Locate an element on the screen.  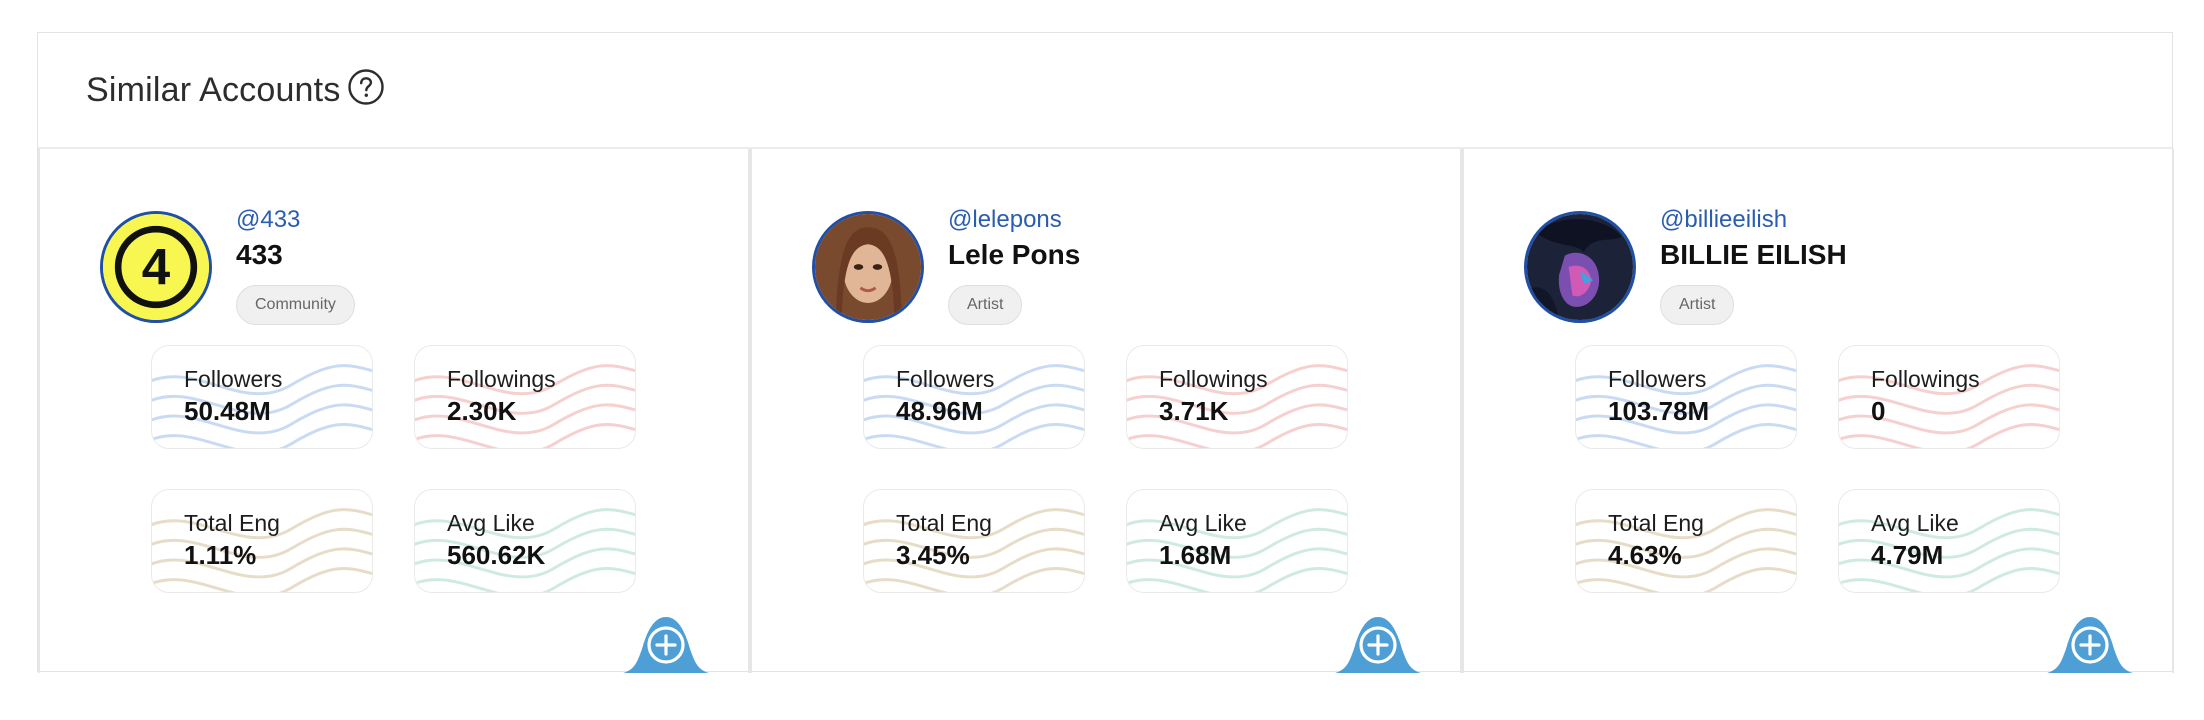
svg-text: 4 is located at coordinates (156, 266).